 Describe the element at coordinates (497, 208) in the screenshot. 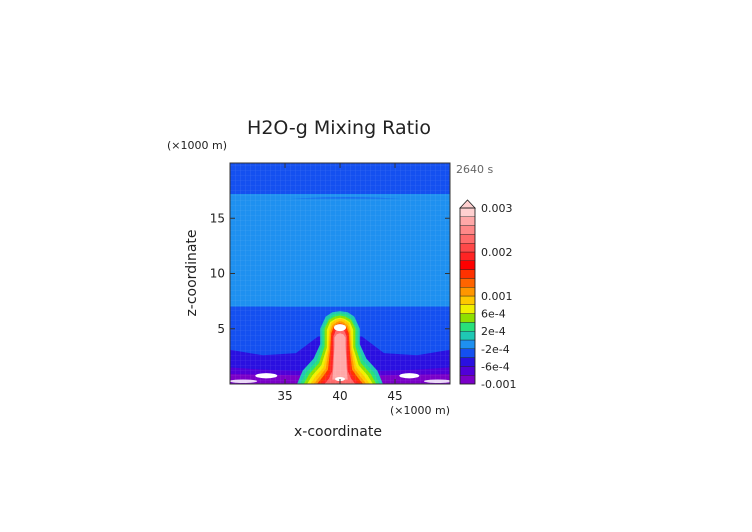

I see `colorbar-tick-label: 0.003` at that location.